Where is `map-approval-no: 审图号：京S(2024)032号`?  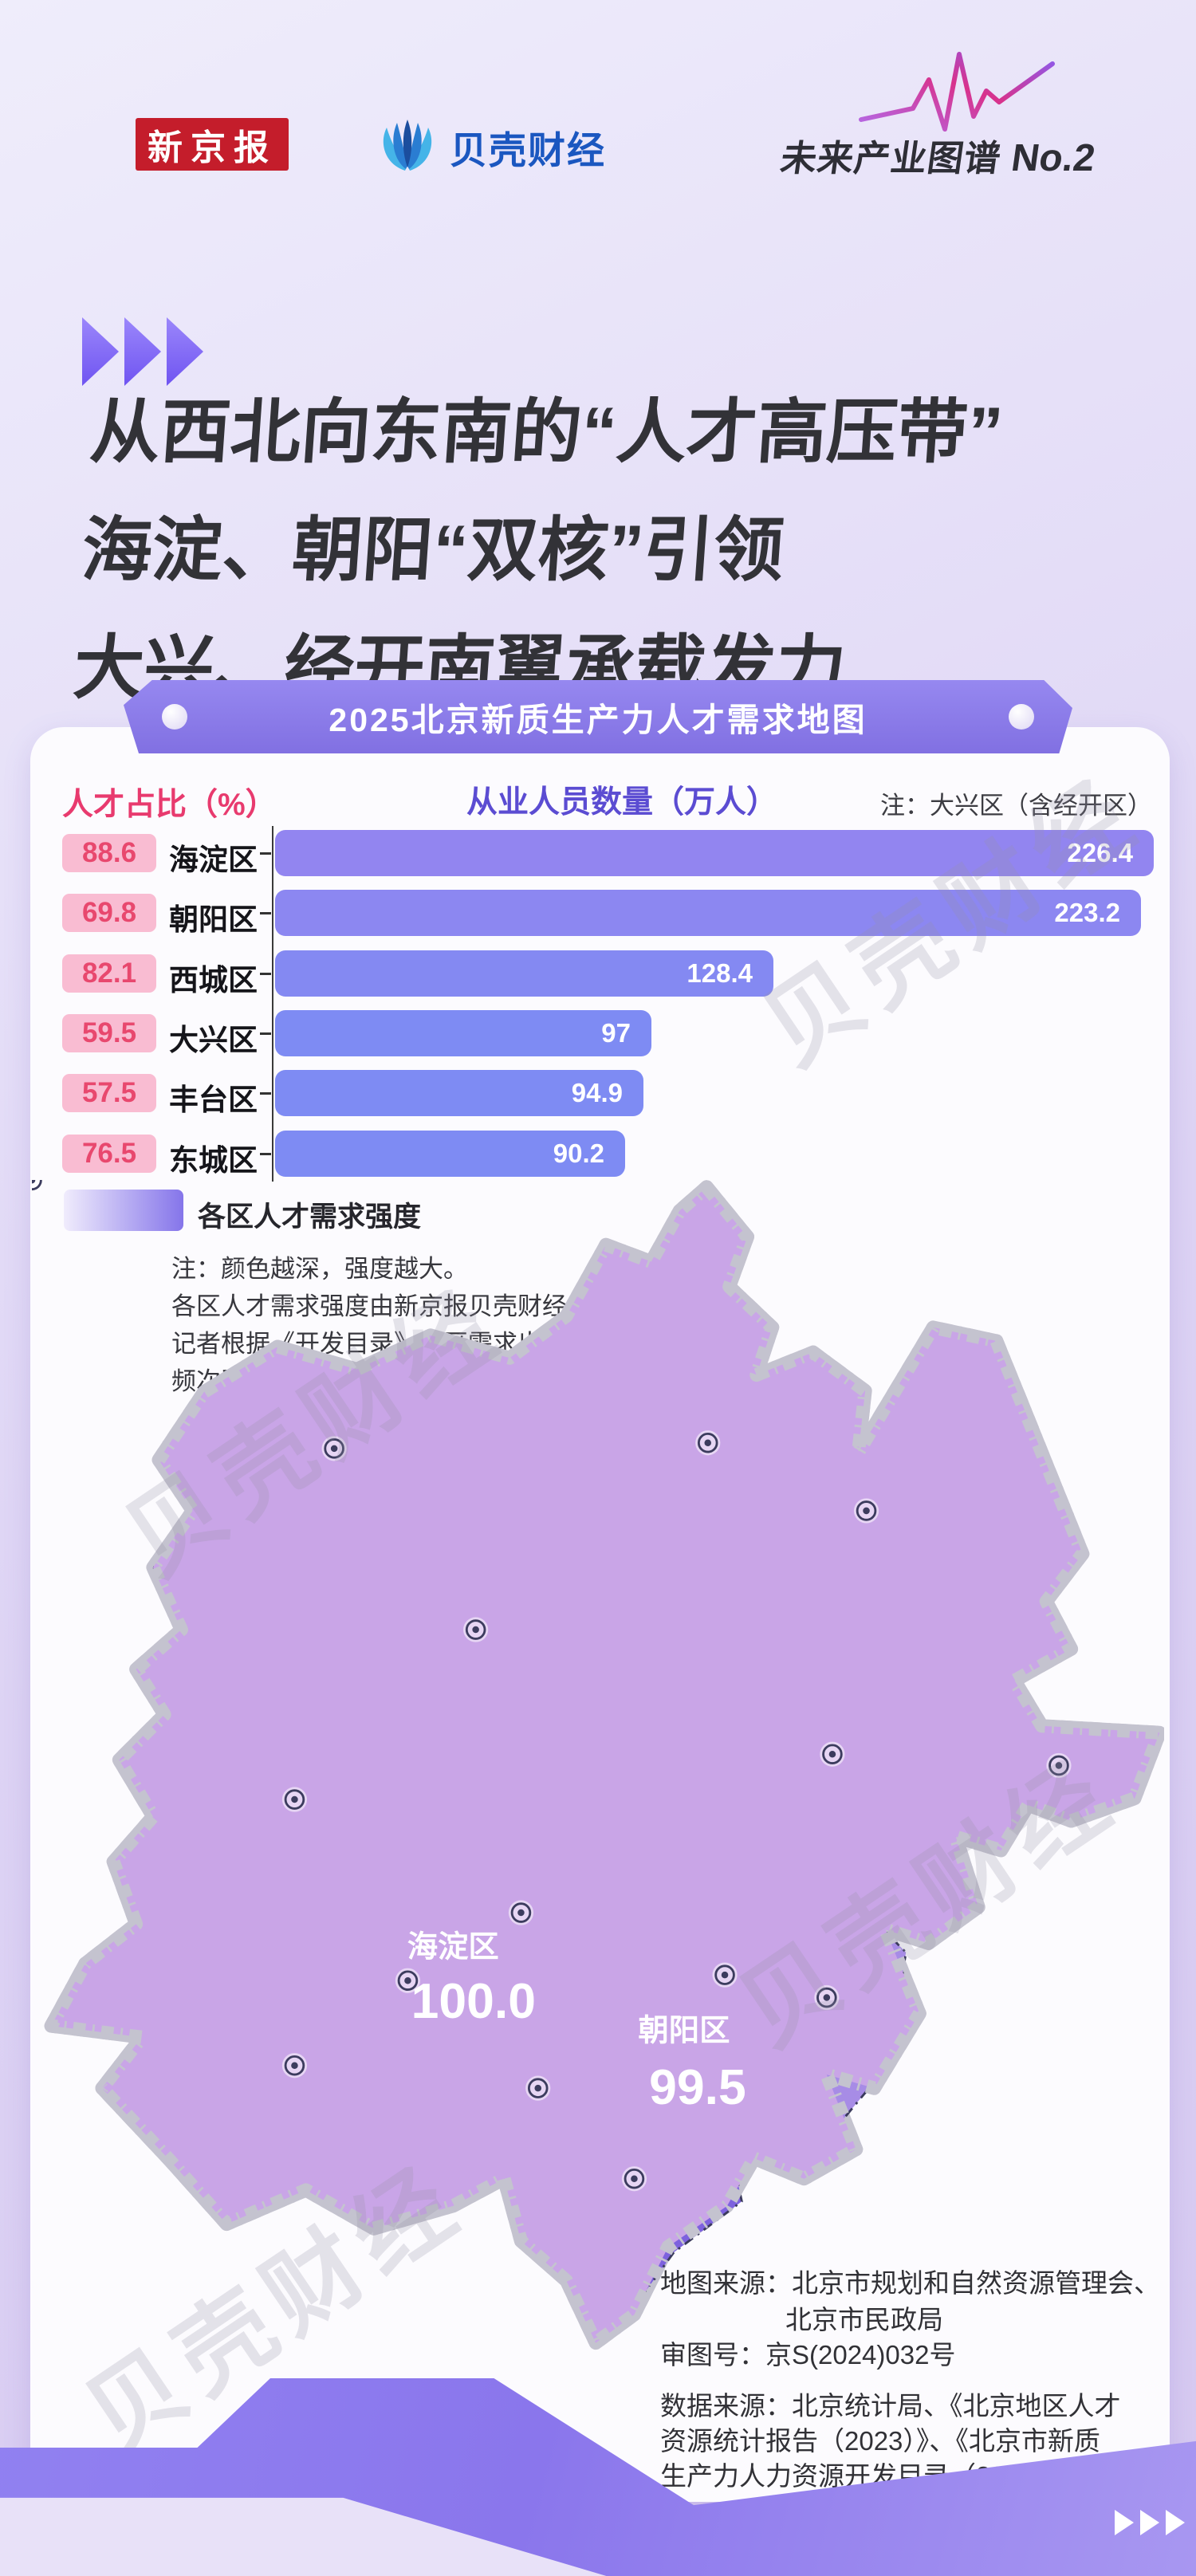
map-approval-no: 审图号：京S(2024)032号 is located at coordinates (808, 2355).